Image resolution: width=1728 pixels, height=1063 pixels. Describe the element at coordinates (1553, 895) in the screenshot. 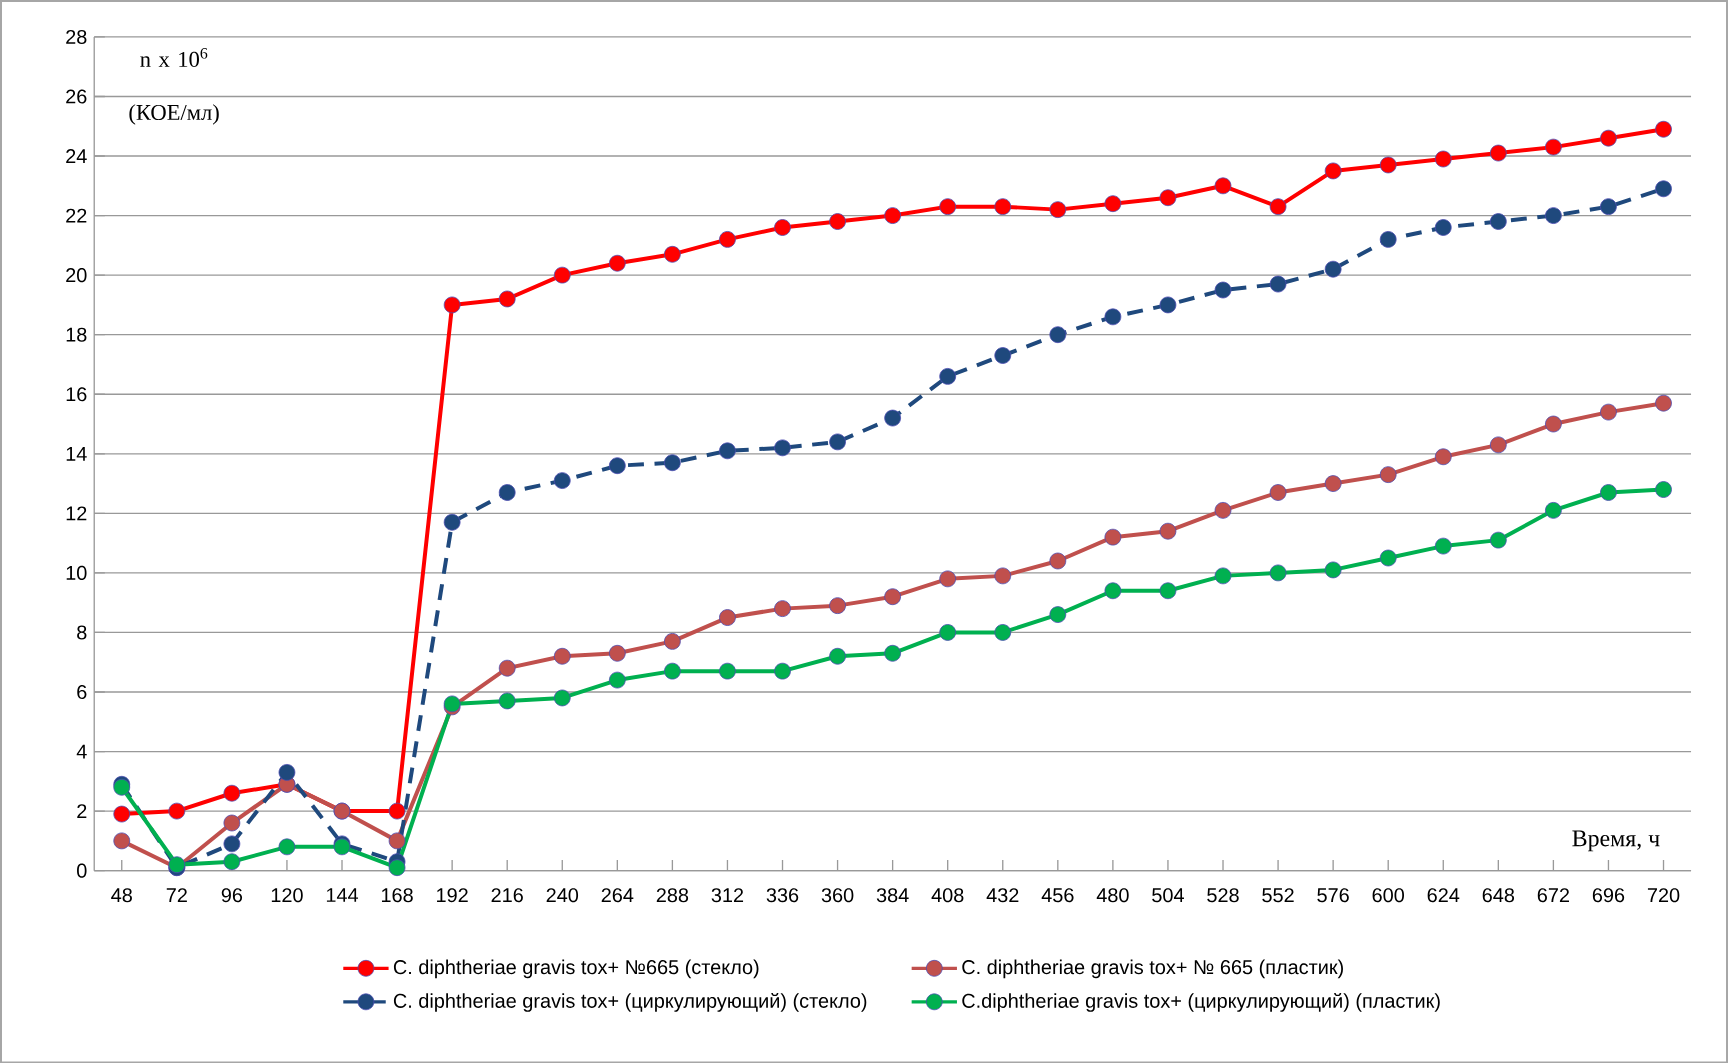

I see `x-tick-label: 672` at that location.